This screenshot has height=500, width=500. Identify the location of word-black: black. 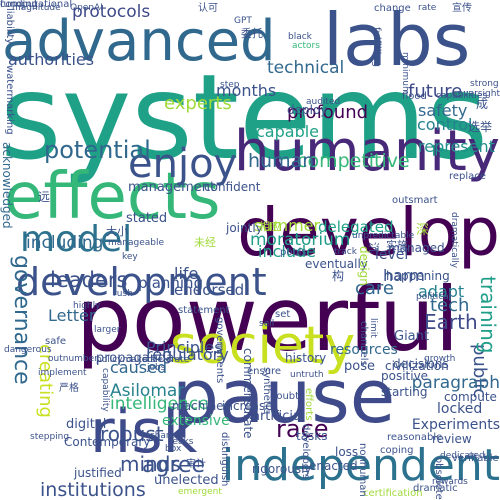
(300, 37).